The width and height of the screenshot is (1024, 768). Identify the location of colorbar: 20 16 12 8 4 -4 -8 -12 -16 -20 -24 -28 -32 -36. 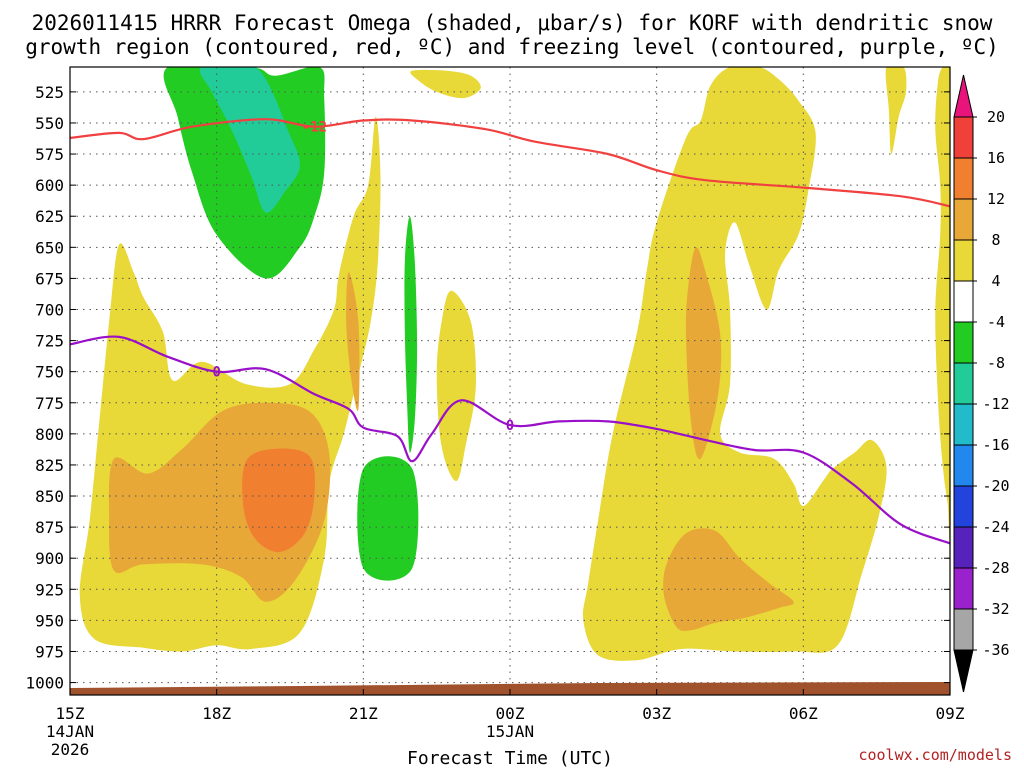
(981, 383).